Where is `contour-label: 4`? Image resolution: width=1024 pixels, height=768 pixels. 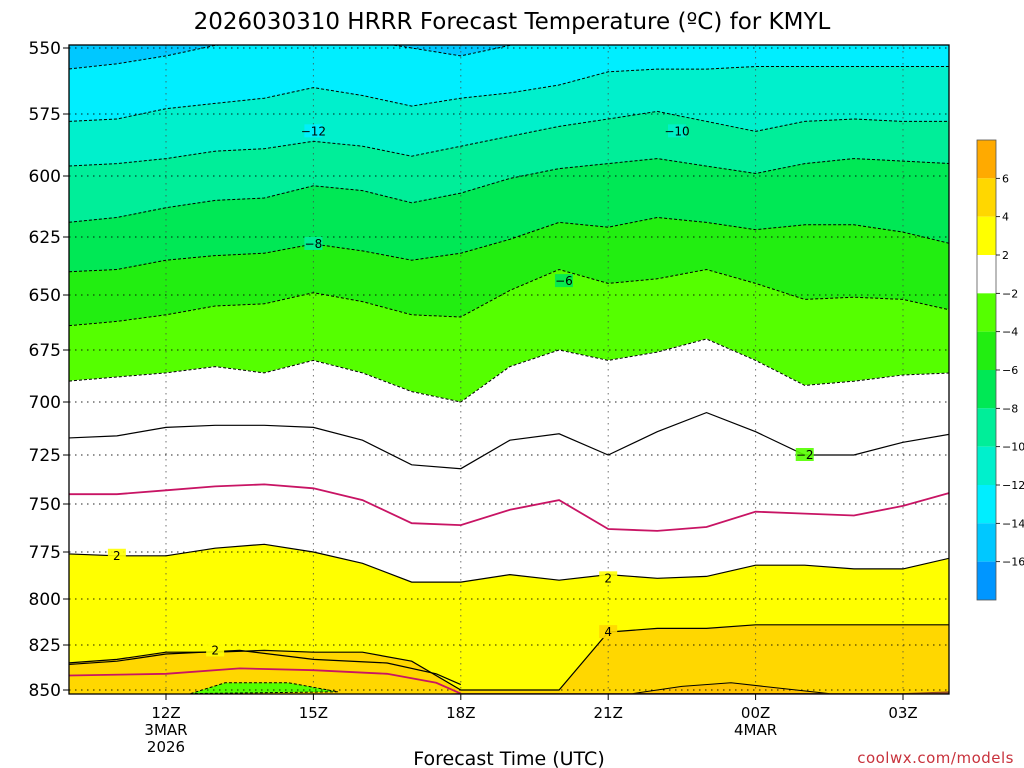 contour-label: 4 is located at coordinates (608, 632).